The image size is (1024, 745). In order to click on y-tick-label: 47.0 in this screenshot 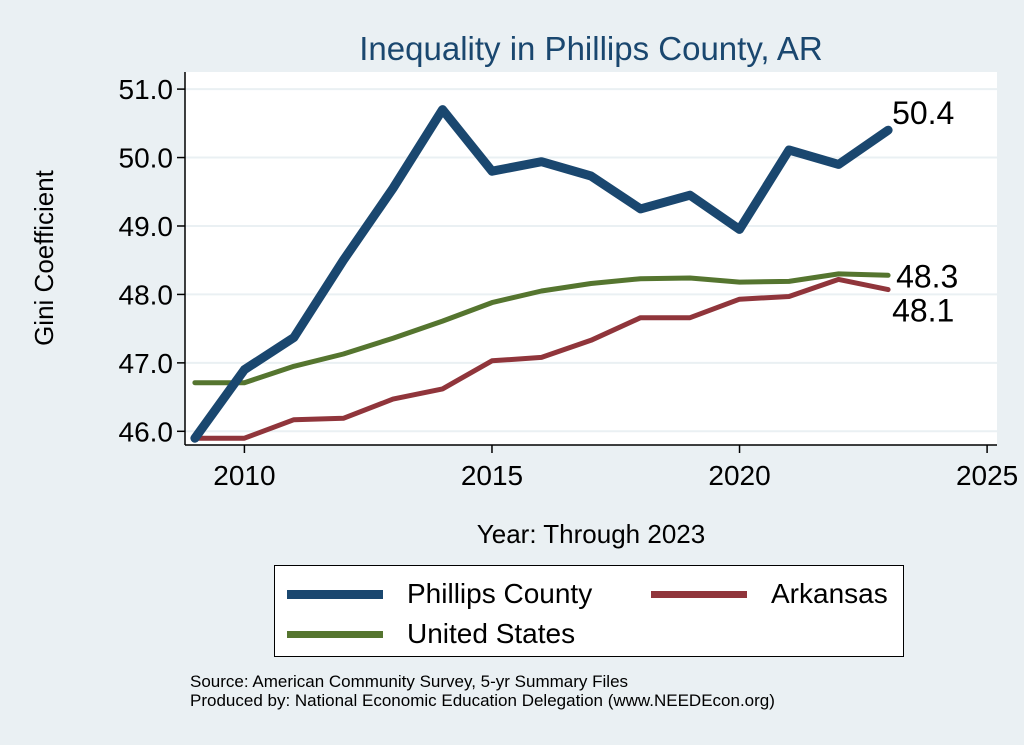, I will do `click(146, 363)`.